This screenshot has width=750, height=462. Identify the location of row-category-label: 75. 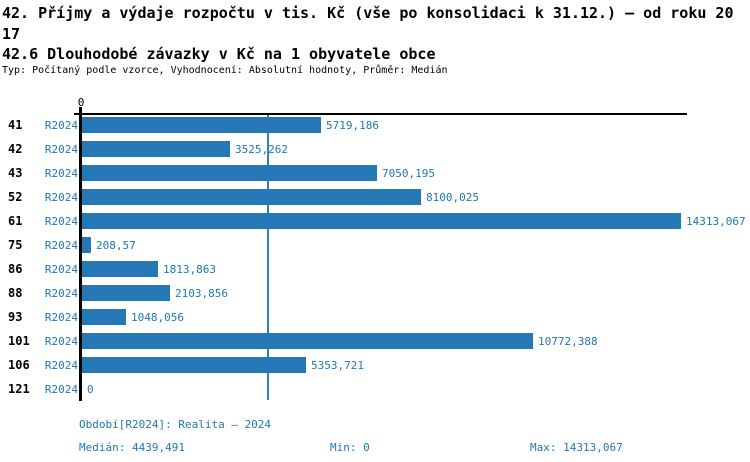
(15, 245).